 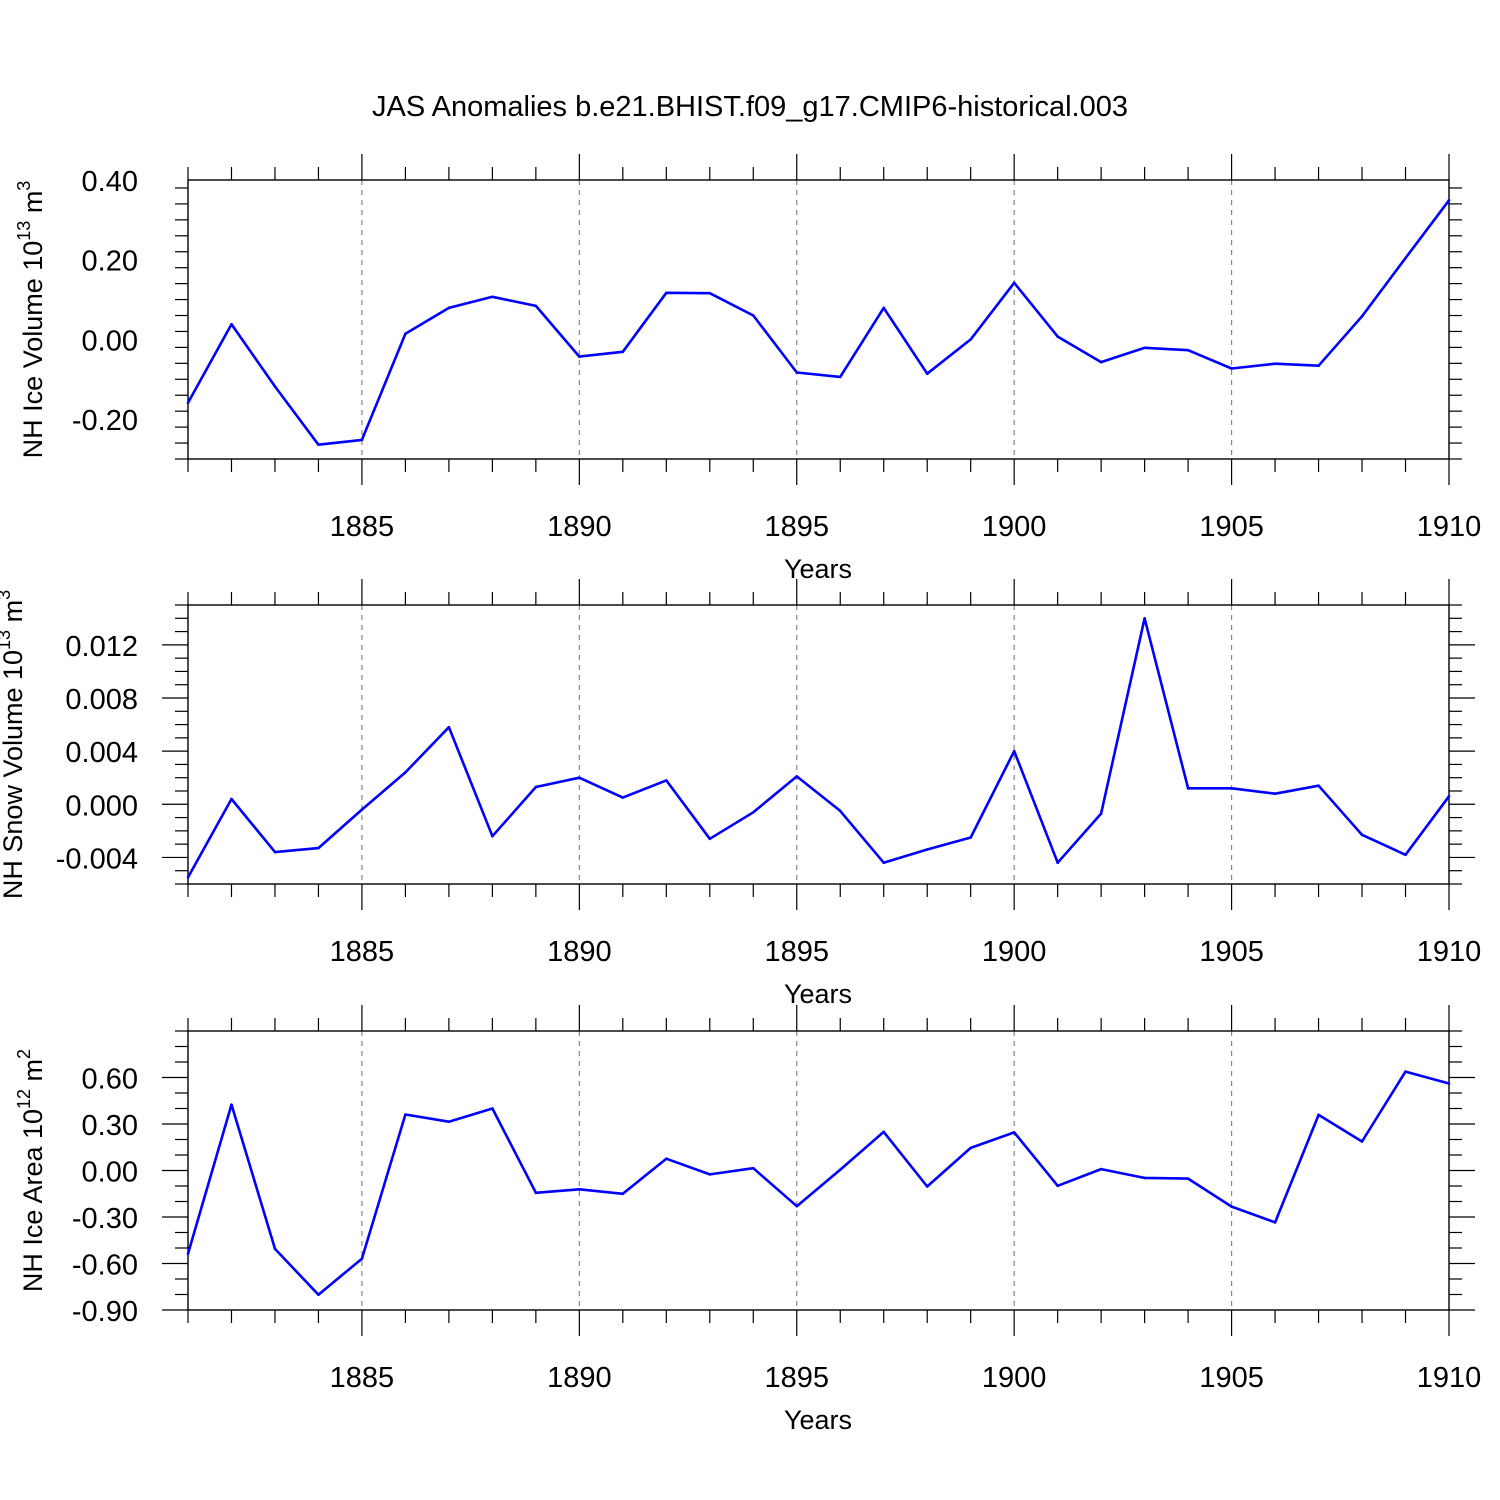 What do you see at coordinates (33, 350) in the screenshot?
I see `y-axis-label-text: NH Ice Volume 10` at bounding box center [33, 350].